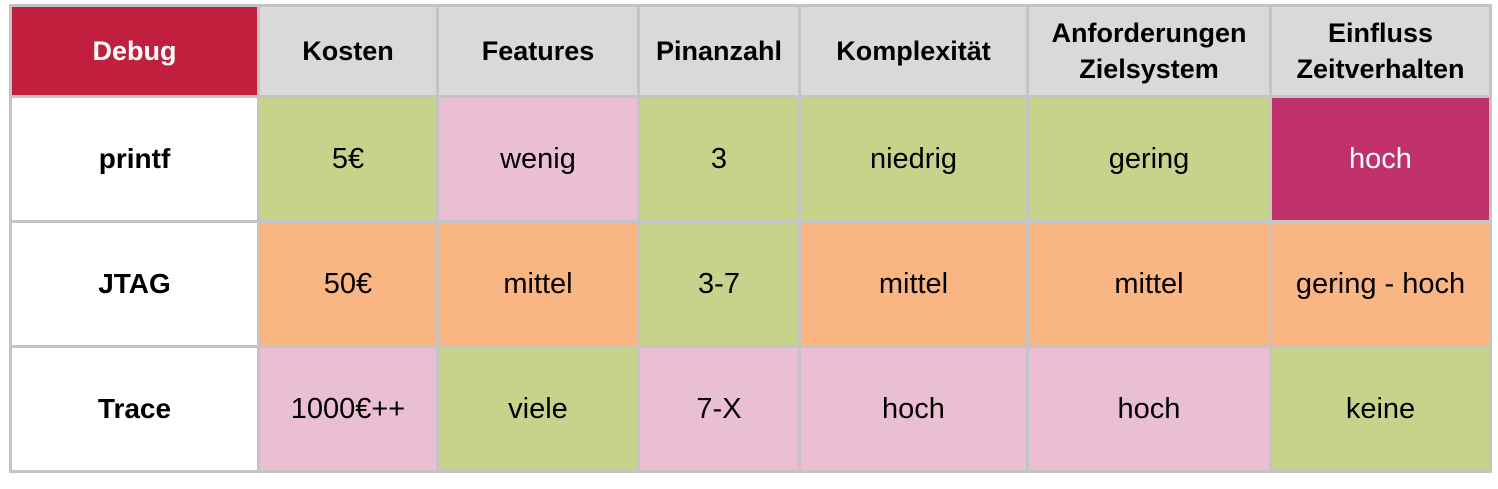 Image resolution: width=1498 pixels, height=489 pixels. What do you see at coordinates (134, 409) in the screenshot?
I see `row-label: Trace` at bounding box center [134, 409].